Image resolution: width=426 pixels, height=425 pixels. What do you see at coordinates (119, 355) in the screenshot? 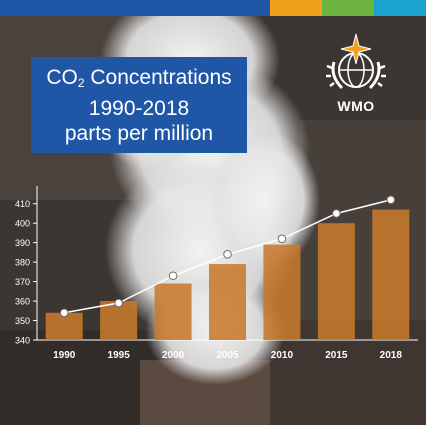
I see `x-tick-label: 1995` at bounding box center [119, 355].